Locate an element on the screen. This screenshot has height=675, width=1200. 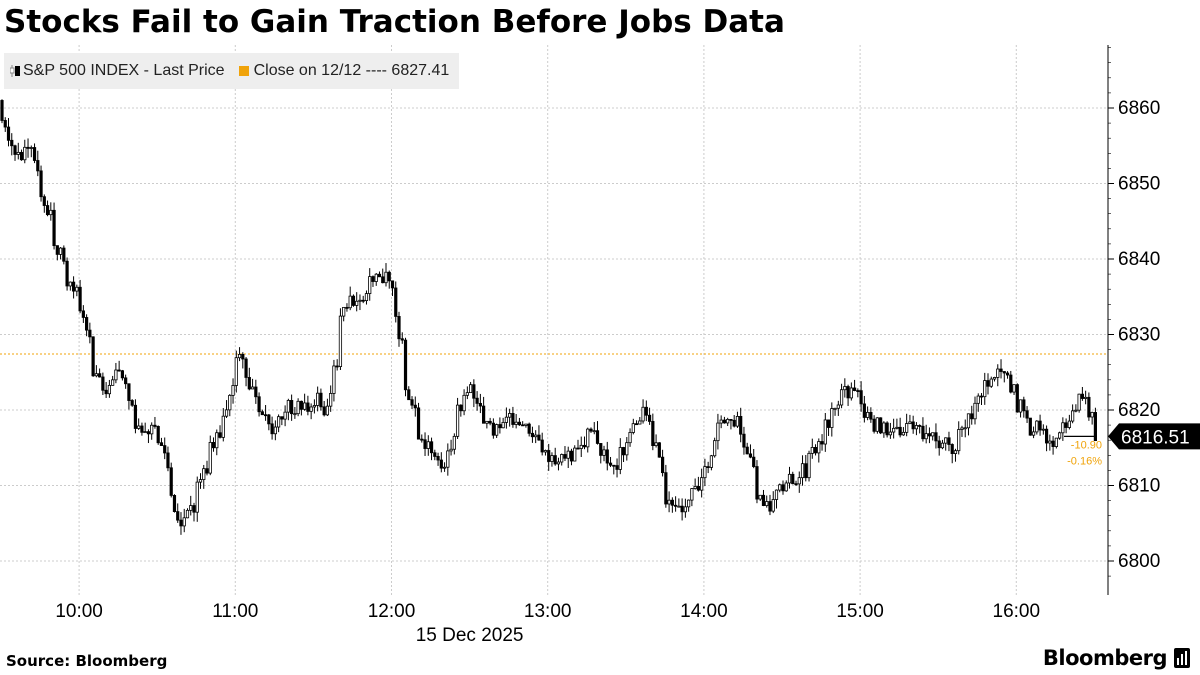
change-value: -10.90 is located at coordinates (1086, 445).